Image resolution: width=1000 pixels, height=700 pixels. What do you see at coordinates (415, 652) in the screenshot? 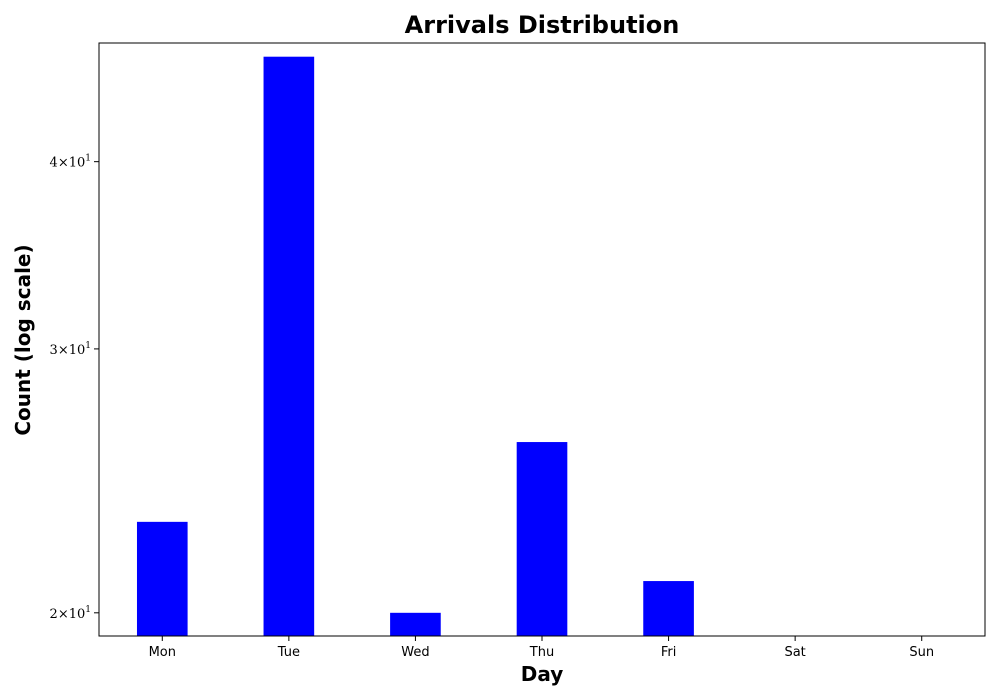
I see `x-tick-label: Wed` at bounding box center [415, 652].